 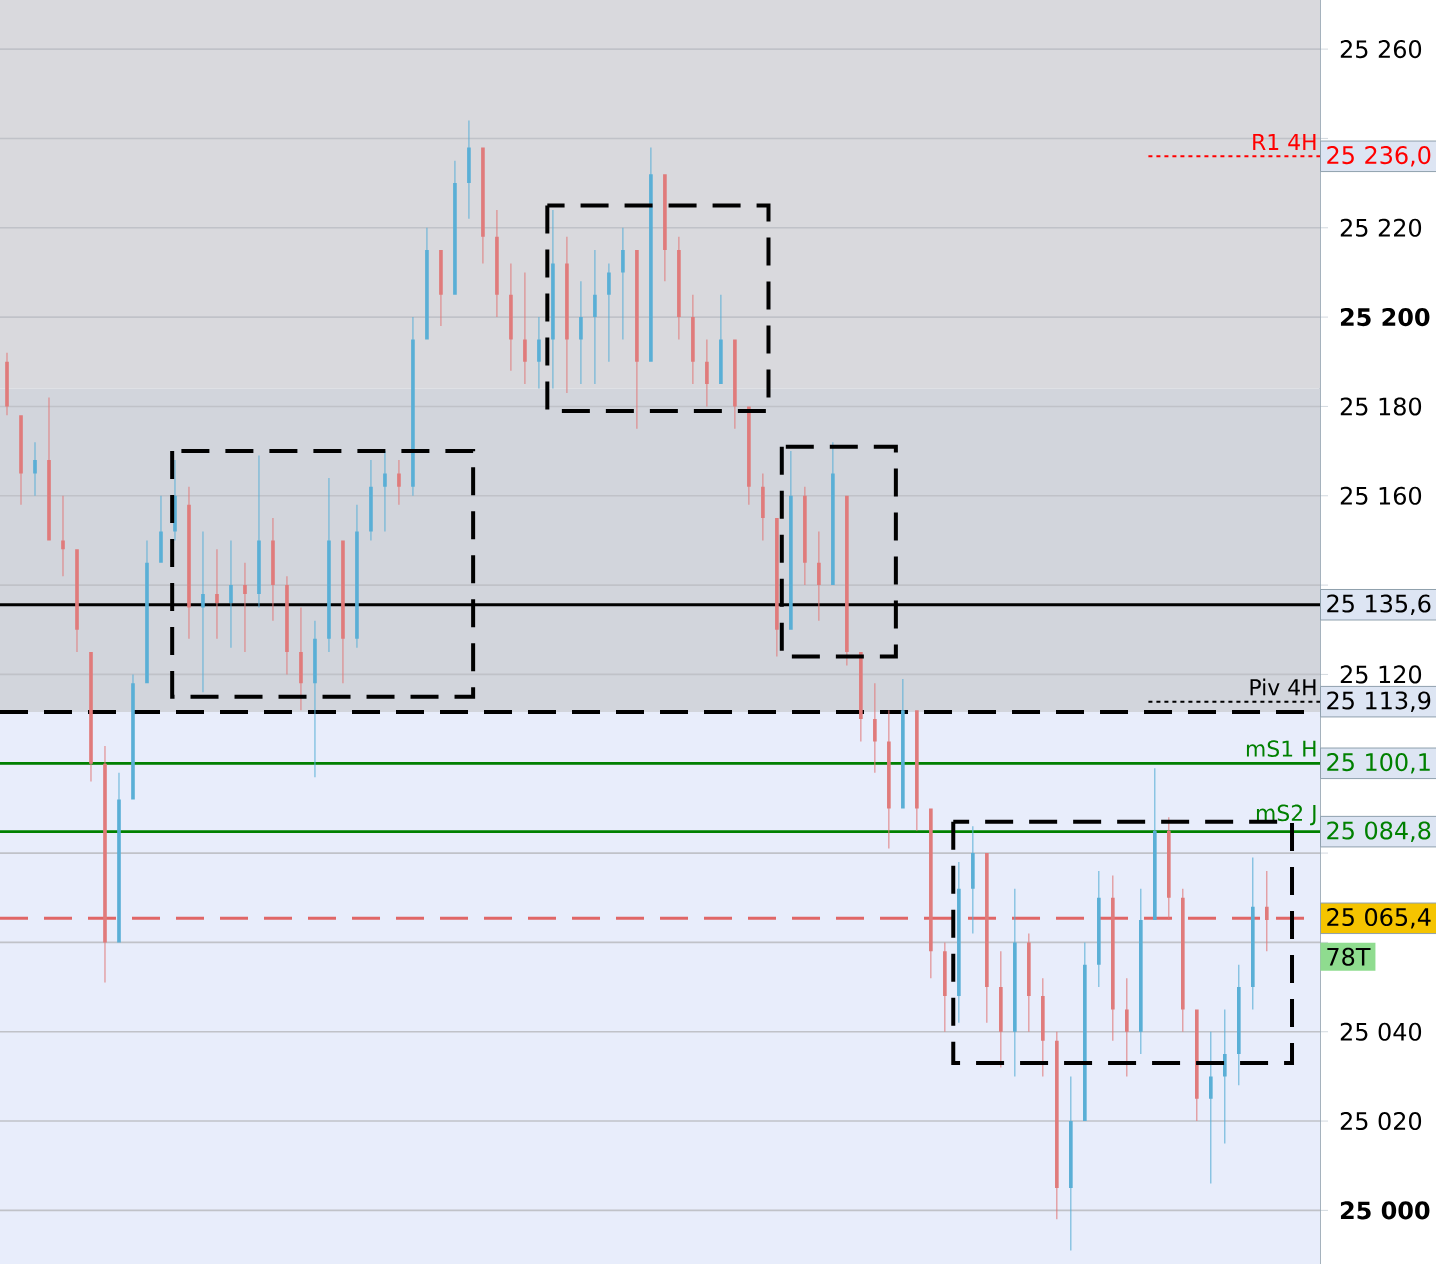 What do you see at coordinates (1378, 763) in the screenshot?
I see `ref-line-label: 25 100,1` at bounding box center [1378, 763].